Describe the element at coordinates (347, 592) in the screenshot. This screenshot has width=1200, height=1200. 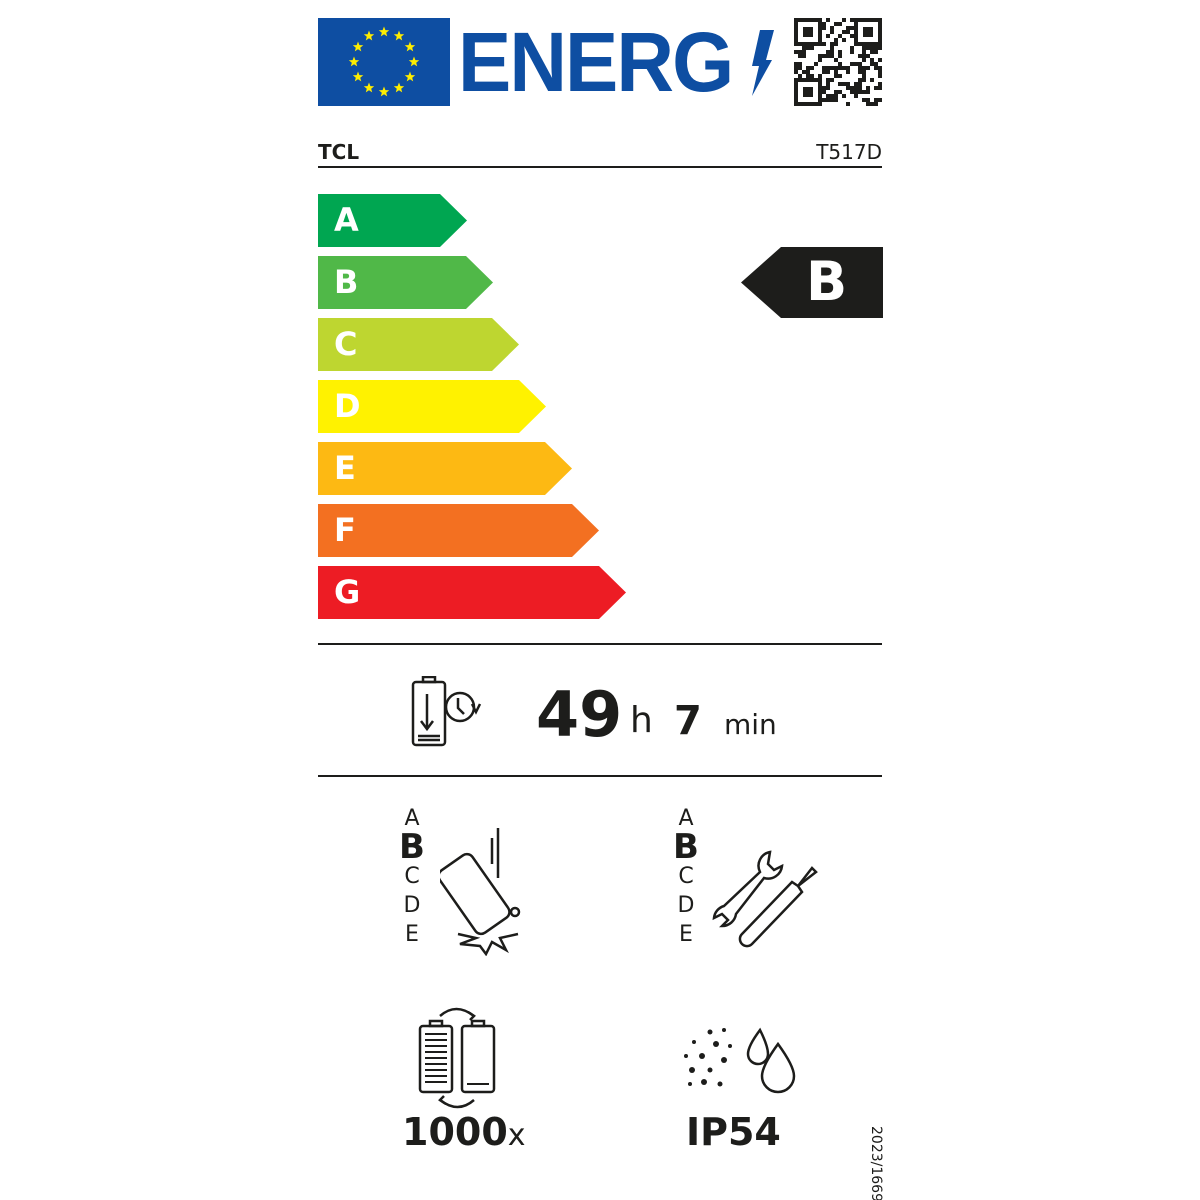
I see `energy-class-letter: G` at that location.